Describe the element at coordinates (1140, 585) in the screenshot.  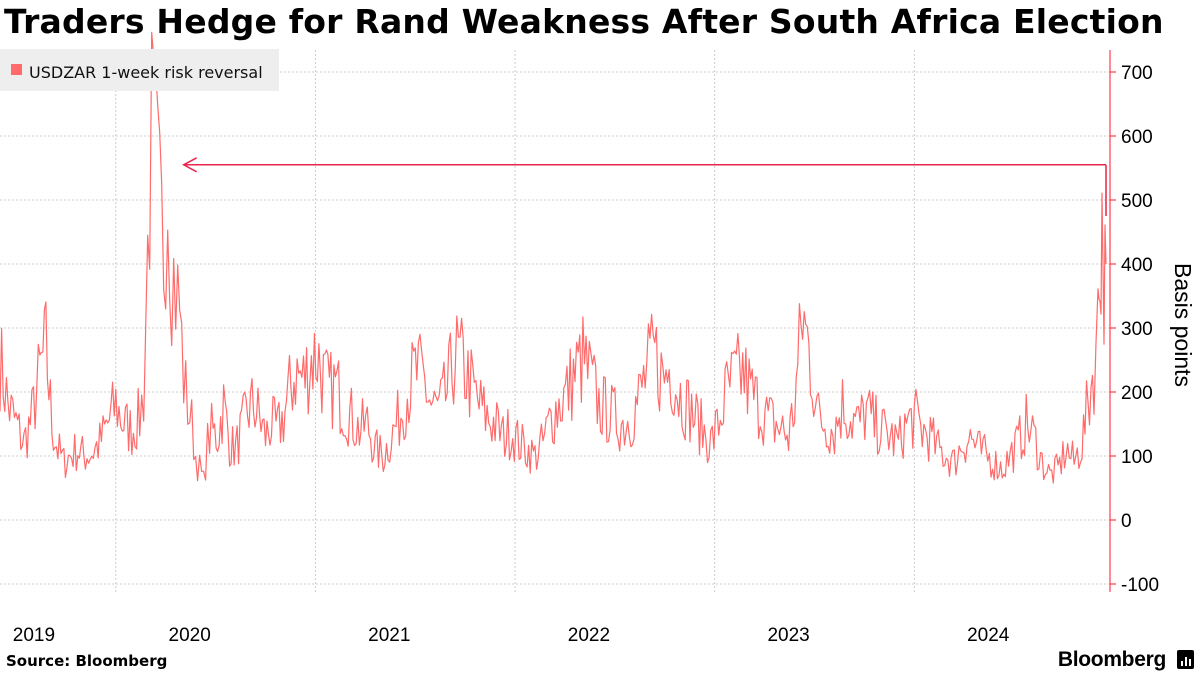
I see `y-tick-label: -100` at that location.